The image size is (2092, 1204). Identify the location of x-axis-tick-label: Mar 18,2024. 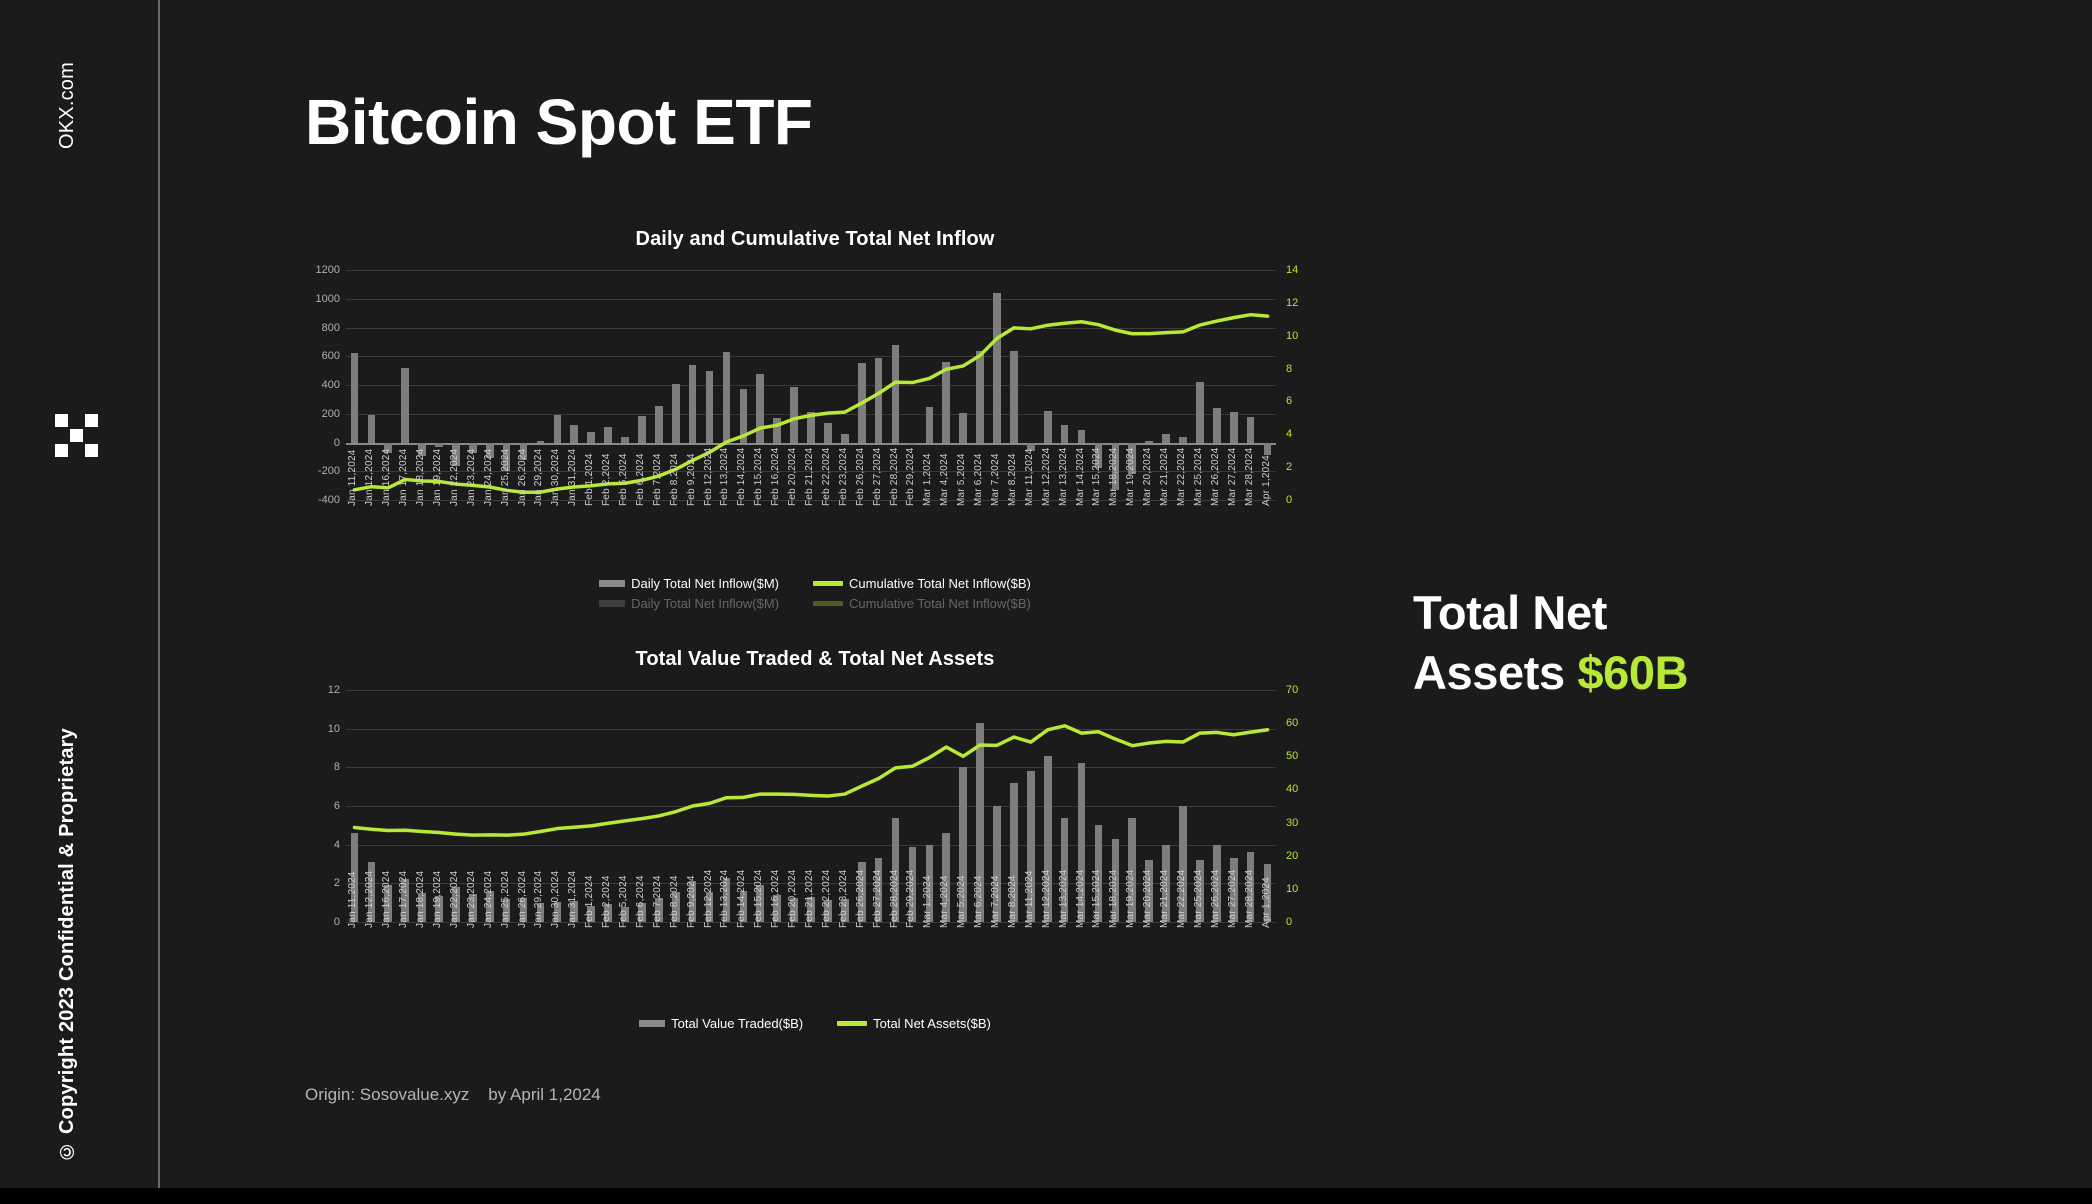
(1114, 898).